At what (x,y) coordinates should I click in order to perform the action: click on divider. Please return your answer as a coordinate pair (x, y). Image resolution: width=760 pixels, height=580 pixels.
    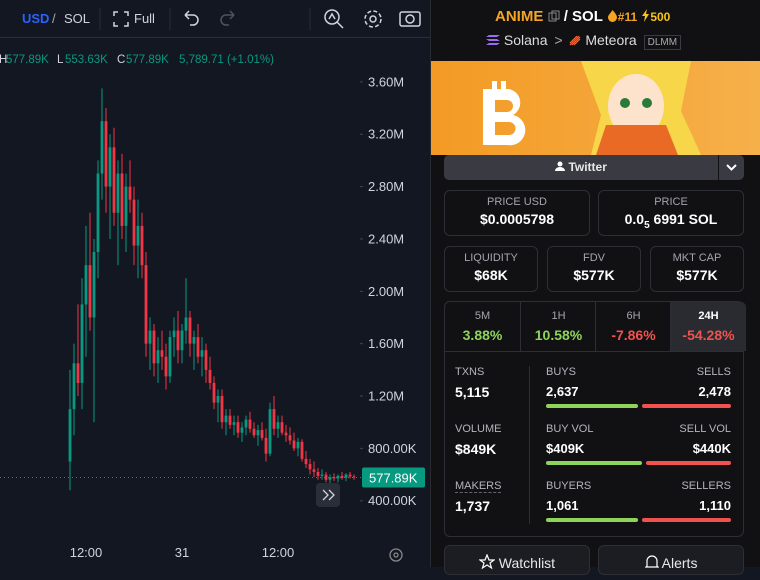
    Looking at the image, I should click on (529, 445).